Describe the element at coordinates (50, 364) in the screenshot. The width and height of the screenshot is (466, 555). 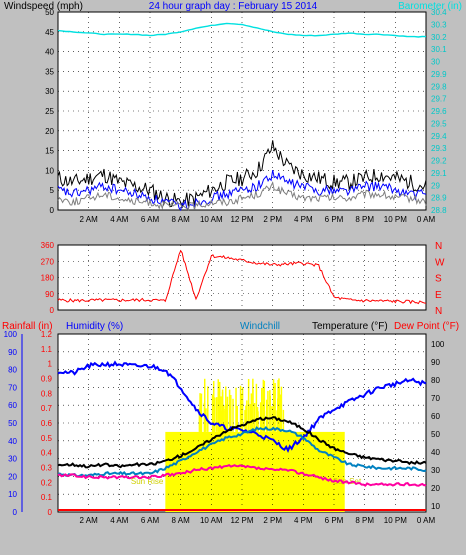
I see `y-tick-label: 1` at that location.